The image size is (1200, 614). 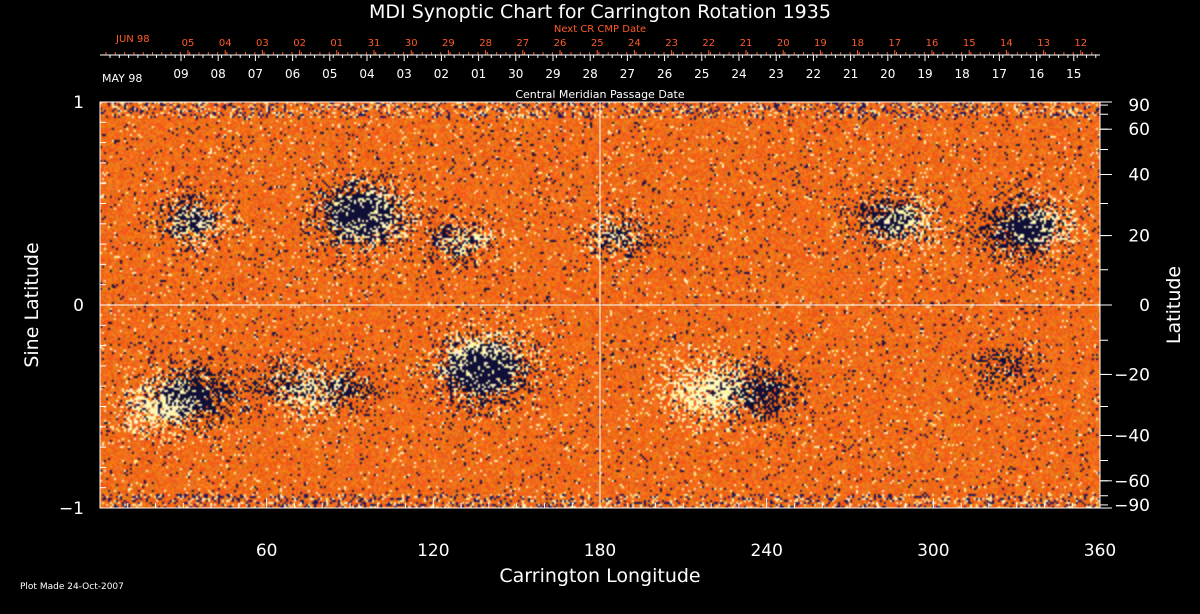 I want to click on next-cr-date-label: 30, so click(x=411, y=43).